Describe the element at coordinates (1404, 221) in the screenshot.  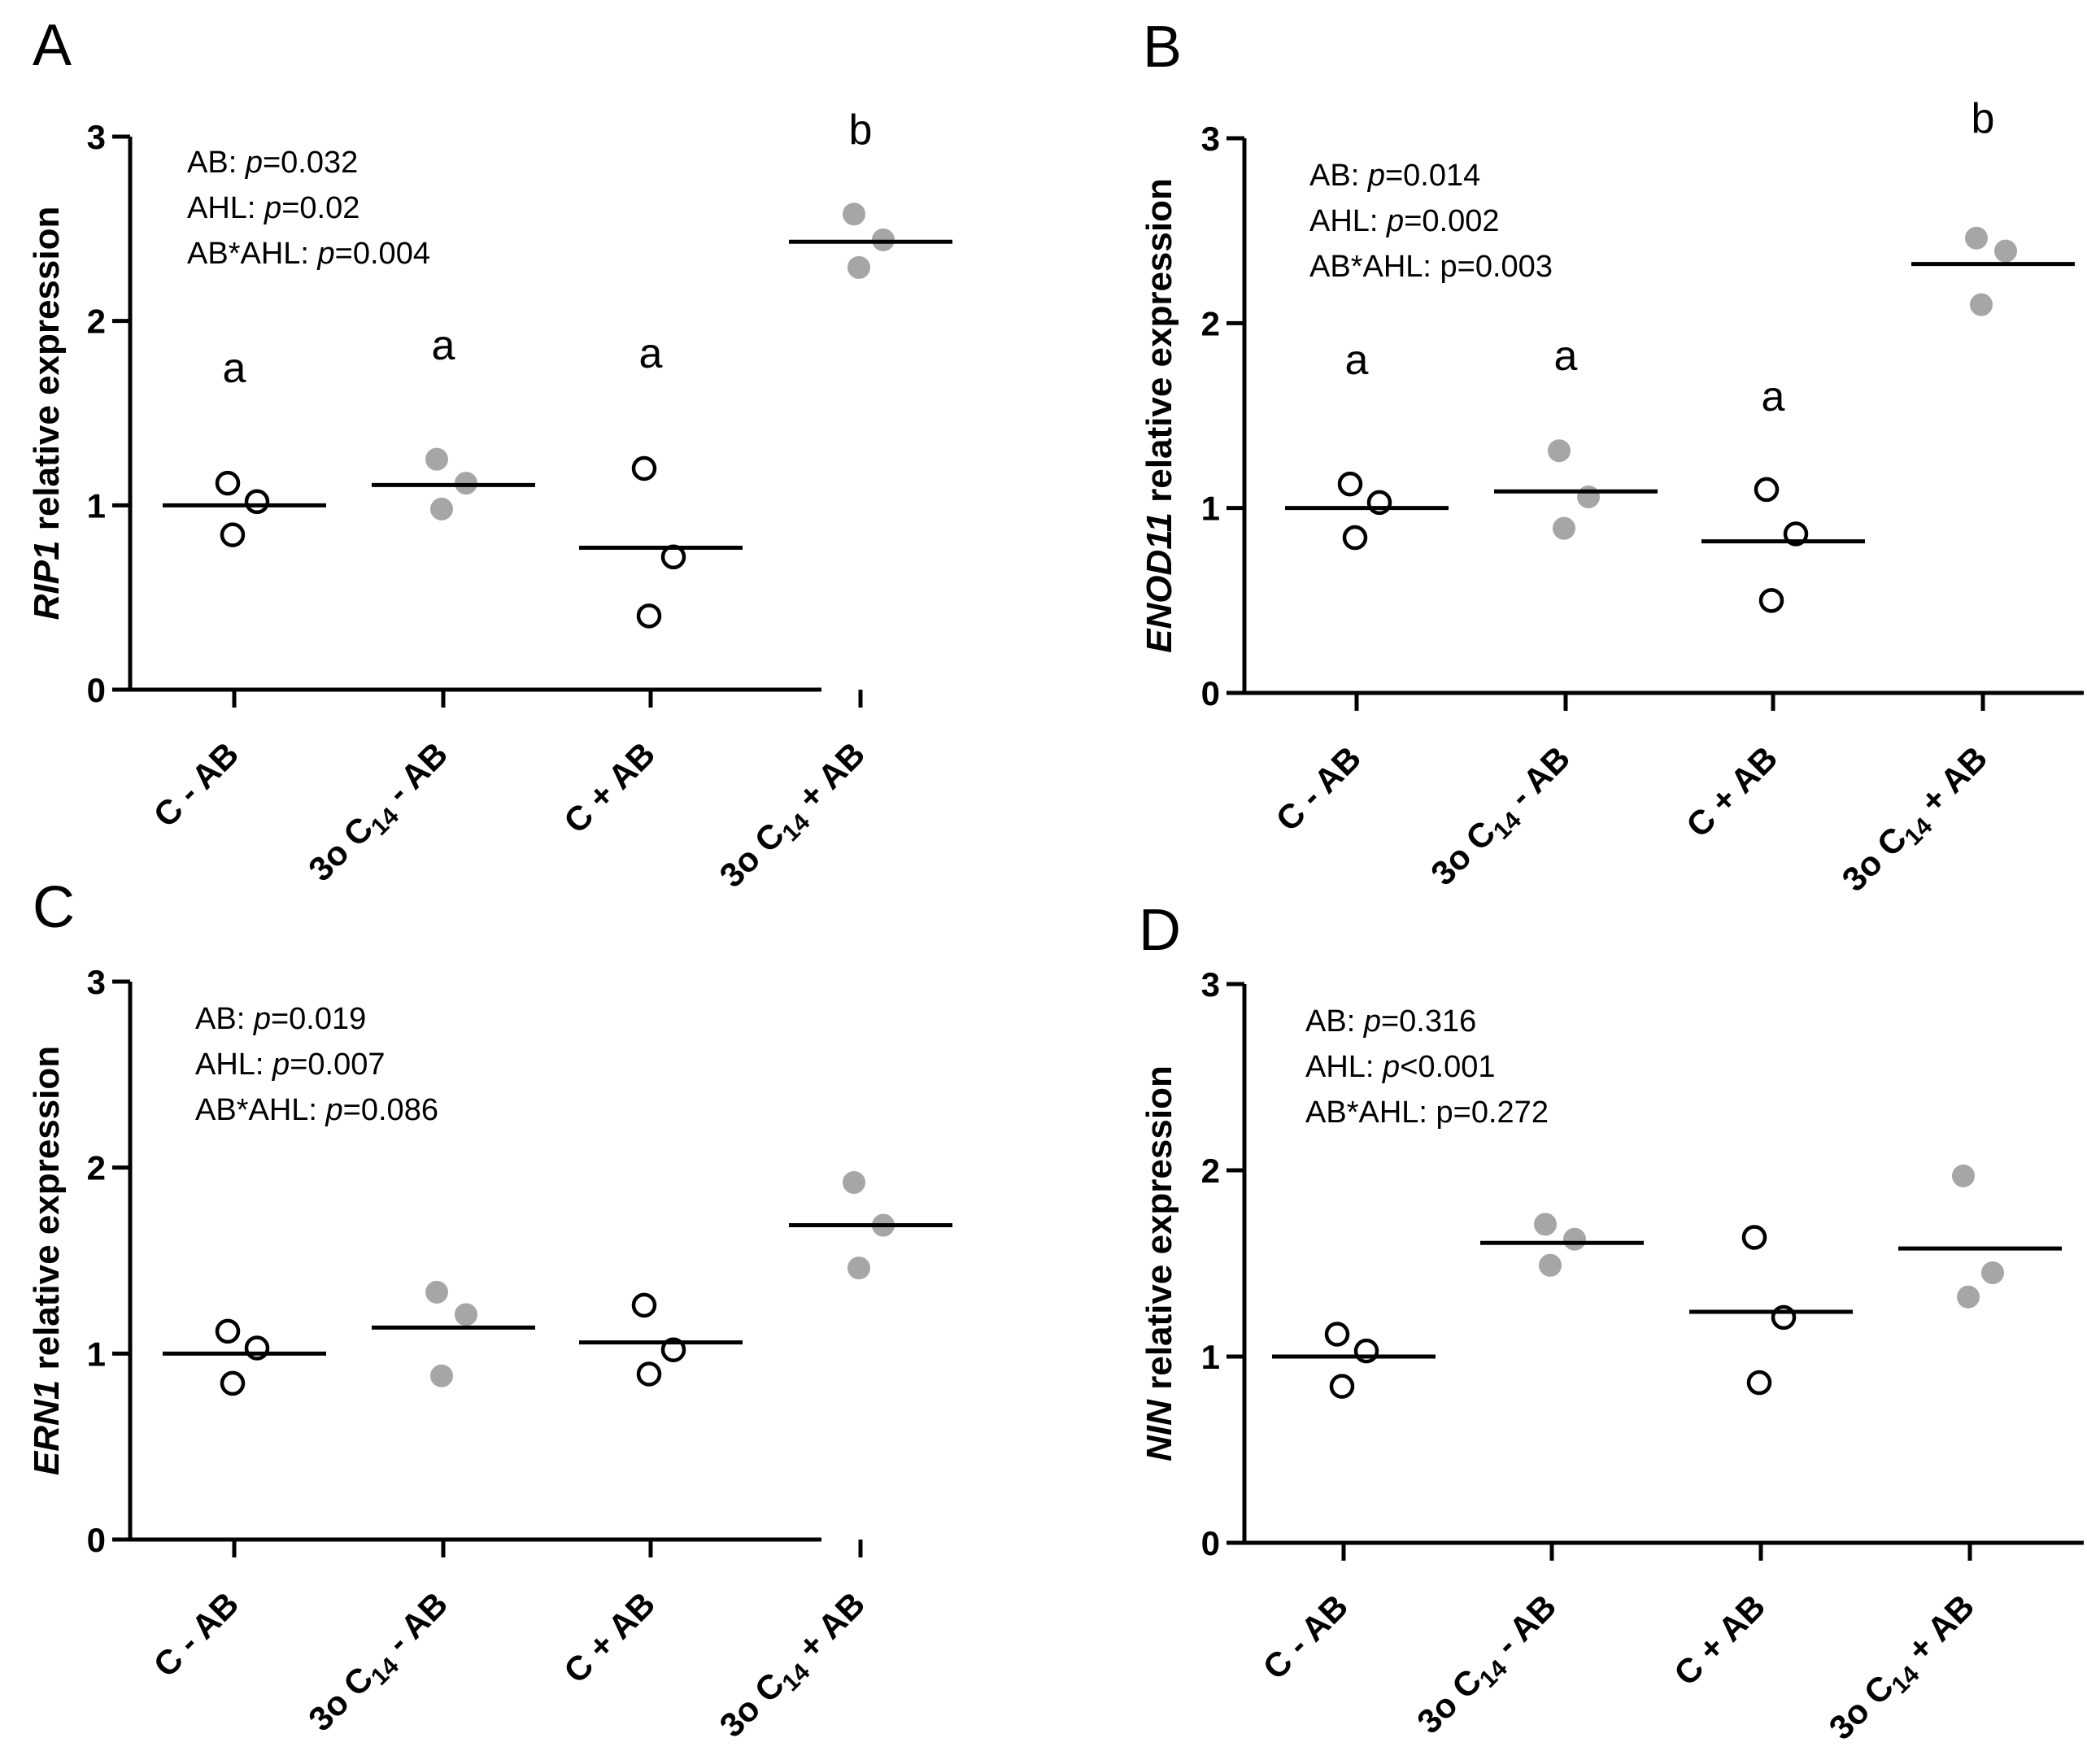
I see `stat-annotation: AHL: p=0.002` at that location.